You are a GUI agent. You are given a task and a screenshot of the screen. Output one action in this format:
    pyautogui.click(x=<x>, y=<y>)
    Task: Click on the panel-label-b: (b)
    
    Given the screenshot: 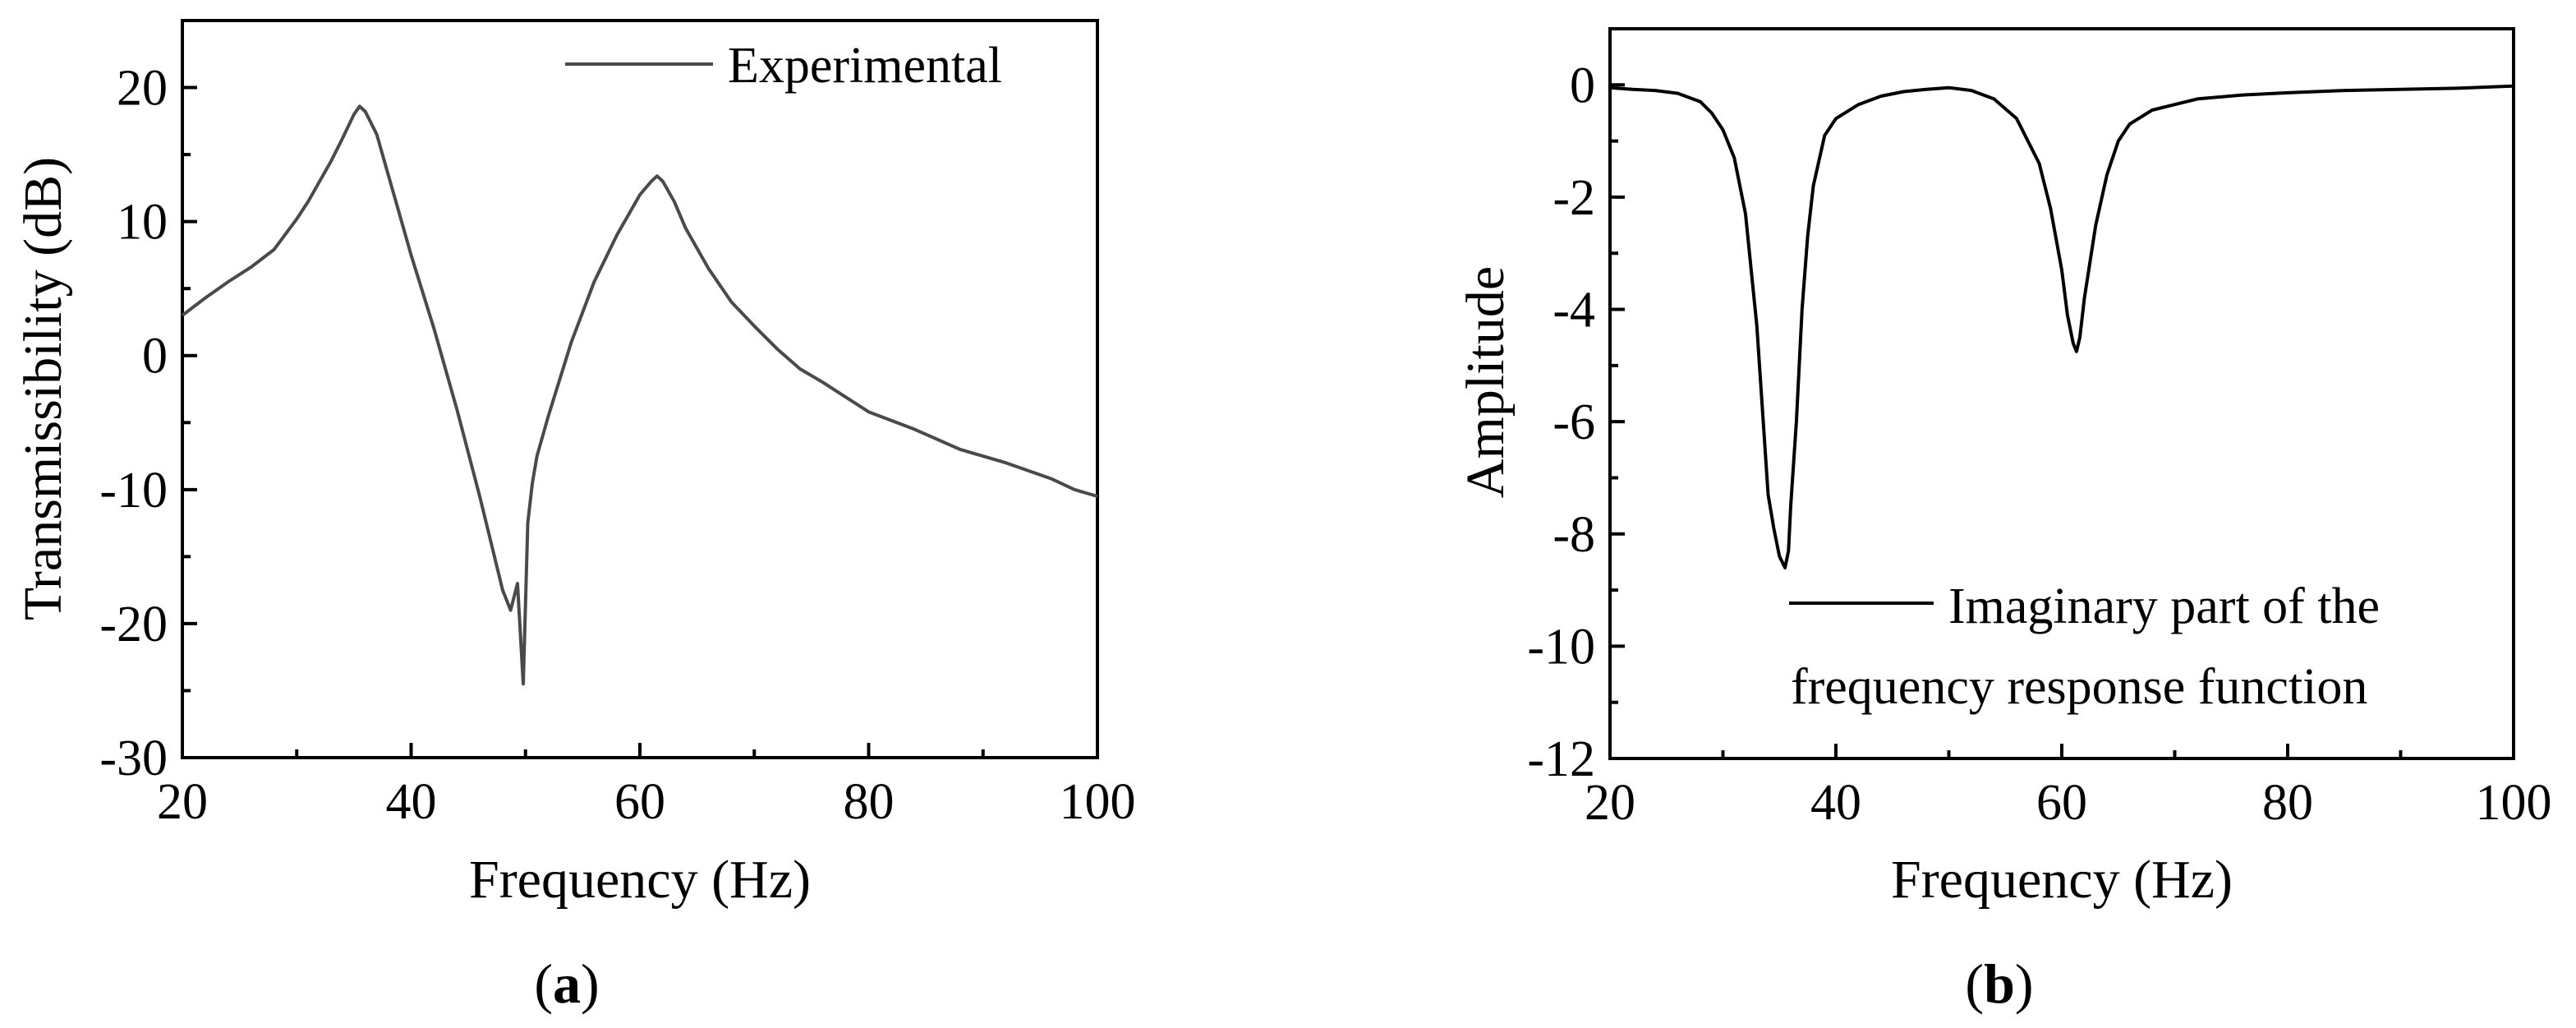 What is the action you would take?
    pyautogui.click(x=1999, y=983)
    